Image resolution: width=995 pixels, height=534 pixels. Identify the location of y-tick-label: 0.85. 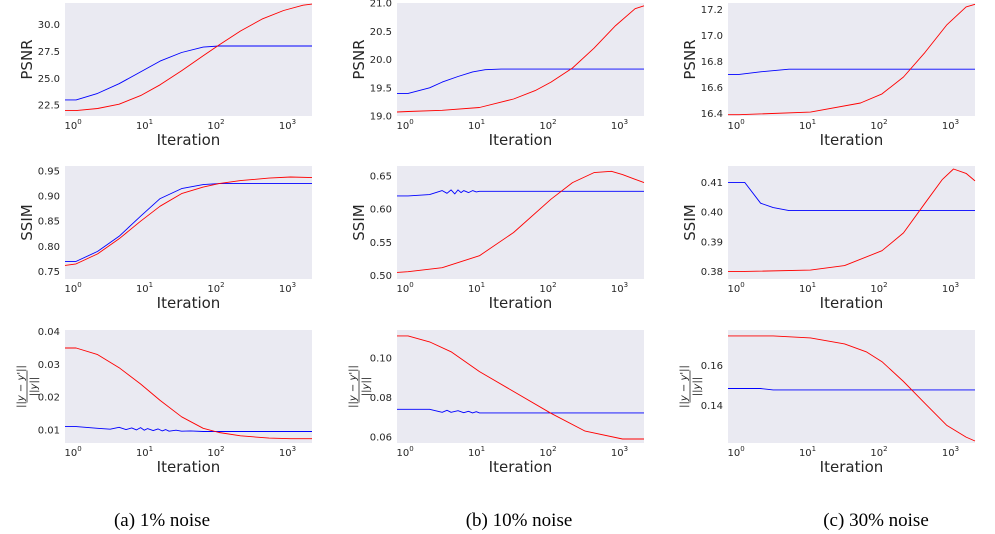
(49, 222).